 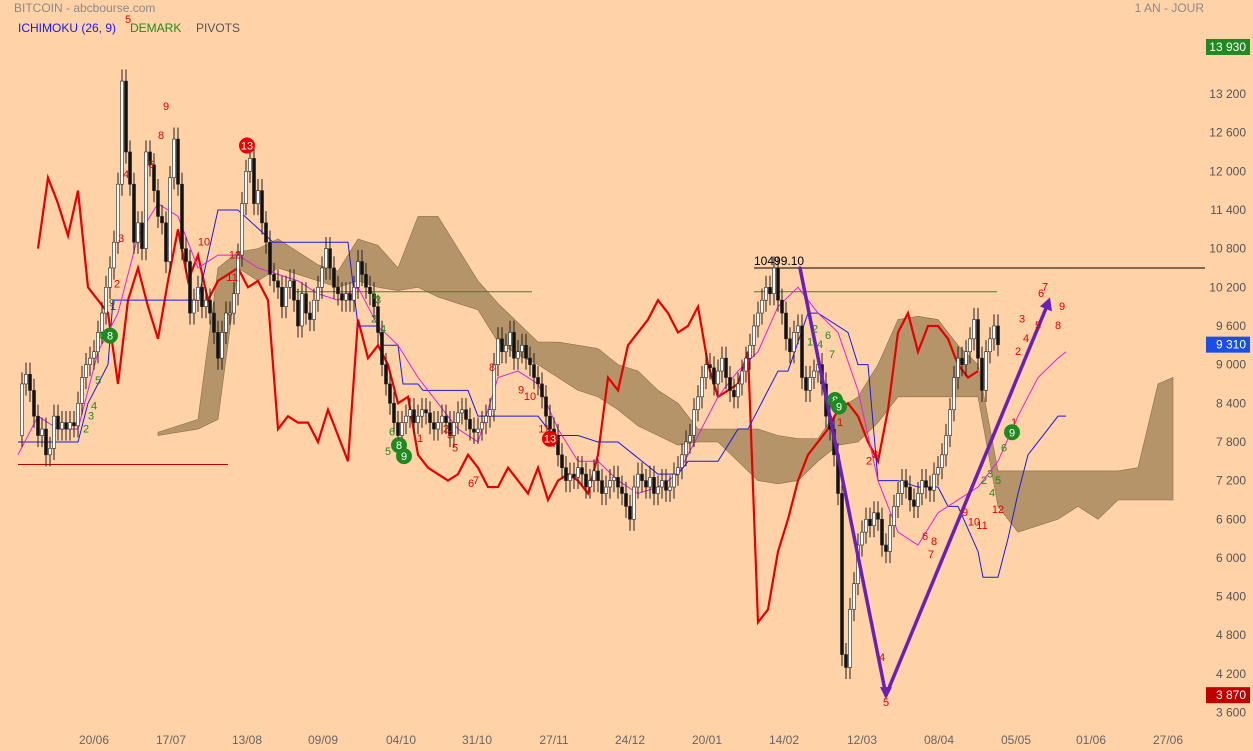 I want to click on demark-count-sell: 7, so click(x=1045, y=288).